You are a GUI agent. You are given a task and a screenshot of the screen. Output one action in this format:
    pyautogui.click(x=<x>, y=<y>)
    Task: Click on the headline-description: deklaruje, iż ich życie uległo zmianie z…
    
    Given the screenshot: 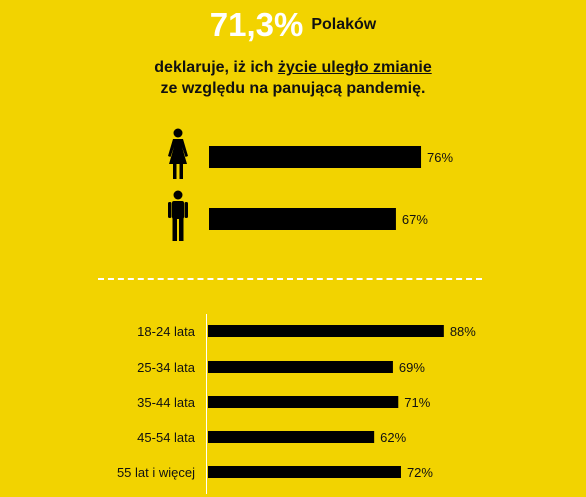 What is the action you would take?
    pyautogui.click(x=293, y=78)
    